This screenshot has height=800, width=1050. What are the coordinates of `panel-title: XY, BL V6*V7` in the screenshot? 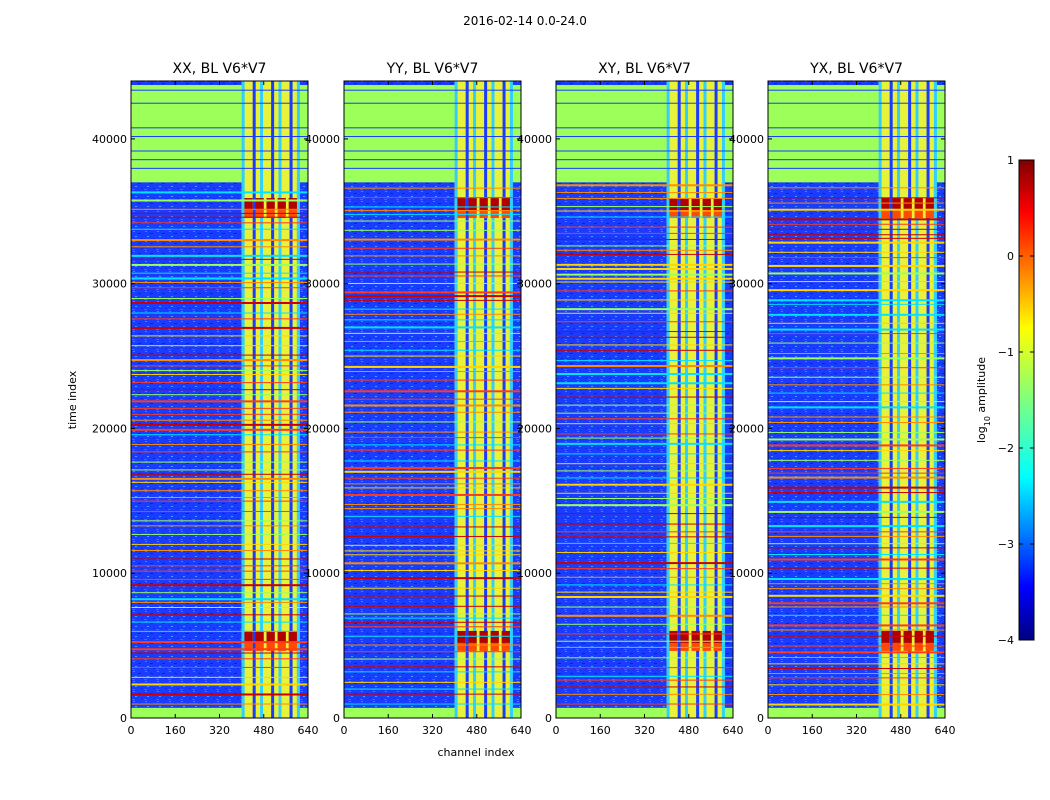 It's located at (644, 69).